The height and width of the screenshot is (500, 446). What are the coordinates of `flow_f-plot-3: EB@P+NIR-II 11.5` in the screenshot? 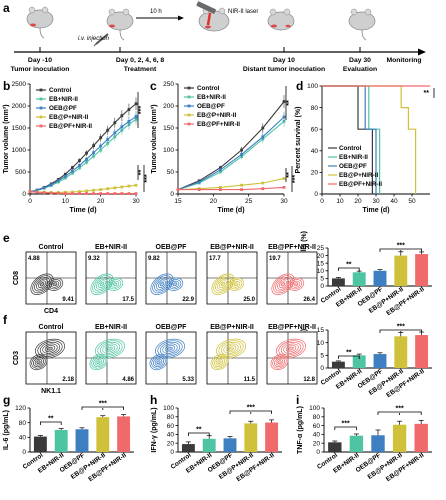 It's located at (232, 354).